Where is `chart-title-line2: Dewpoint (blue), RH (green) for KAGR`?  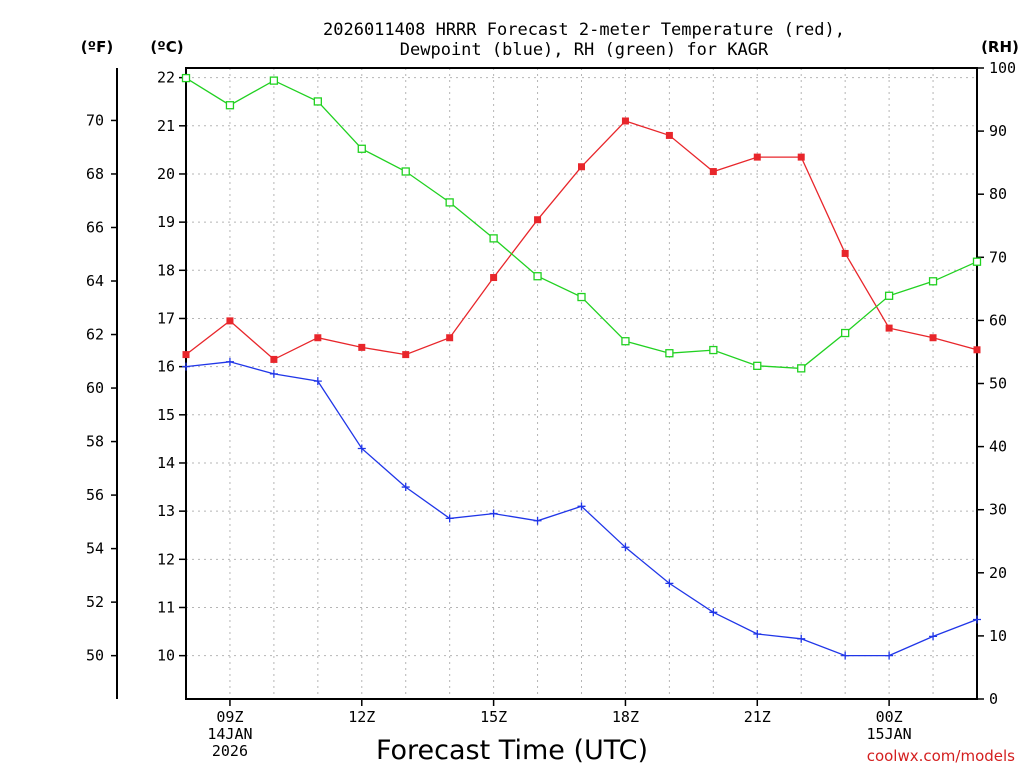
chart-title-line2: Dewpoint (blue), RH (green) for KAGR is located at coordinates (584, 50).